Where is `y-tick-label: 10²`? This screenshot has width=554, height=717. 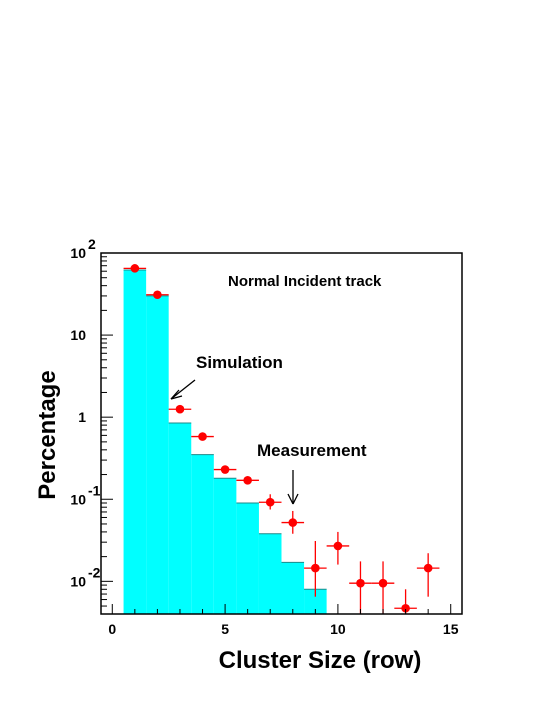 y-tick-label: 10² is located at coordinates (83, 248).